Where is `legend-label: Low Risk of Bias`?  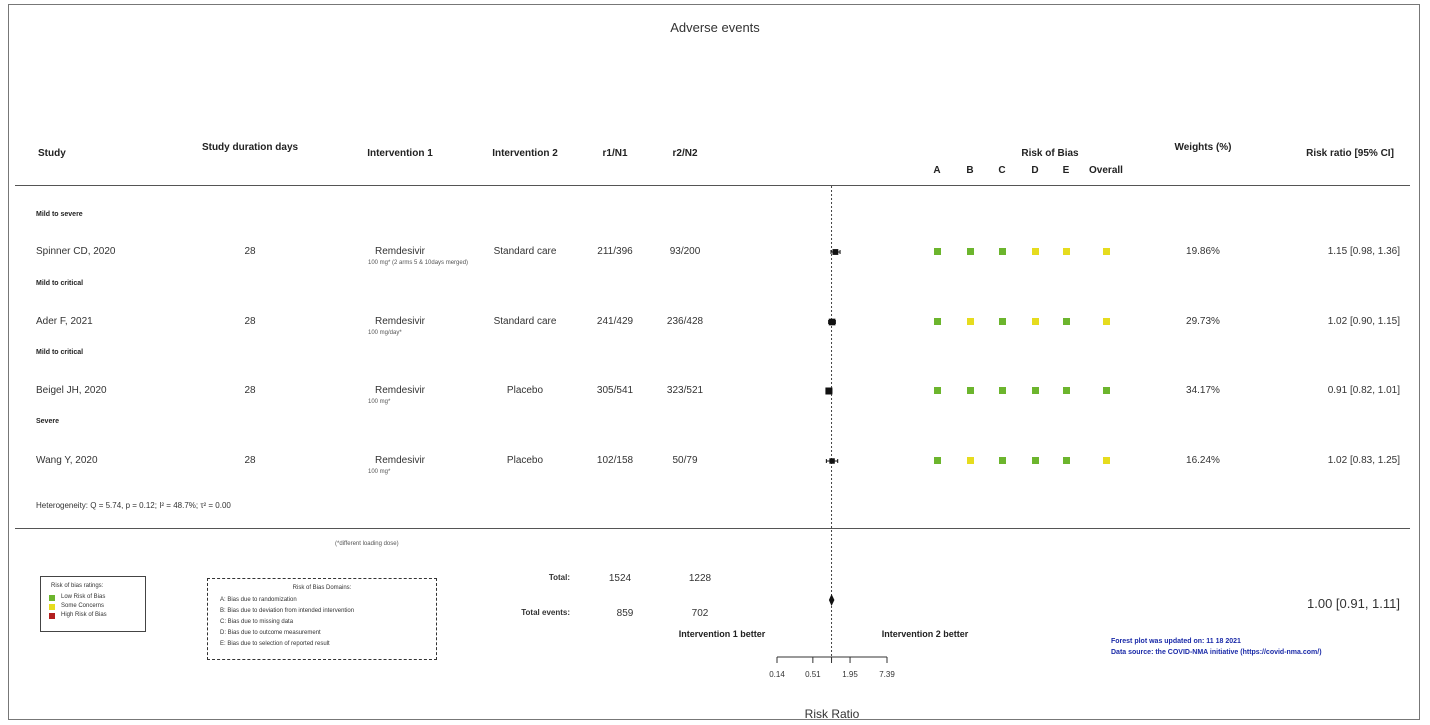
legend-label: Low Risk of Bias is located at coordinates (83, 597).